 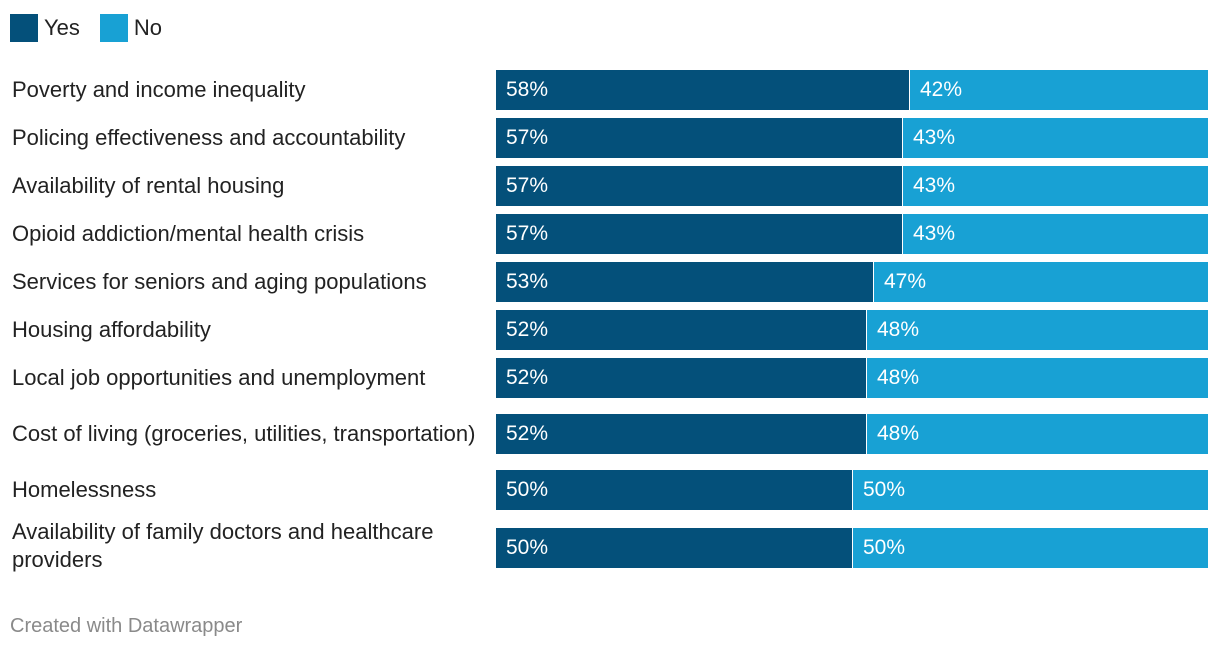 I want to click on legend-item-no: No, so click(x=131, y=28).